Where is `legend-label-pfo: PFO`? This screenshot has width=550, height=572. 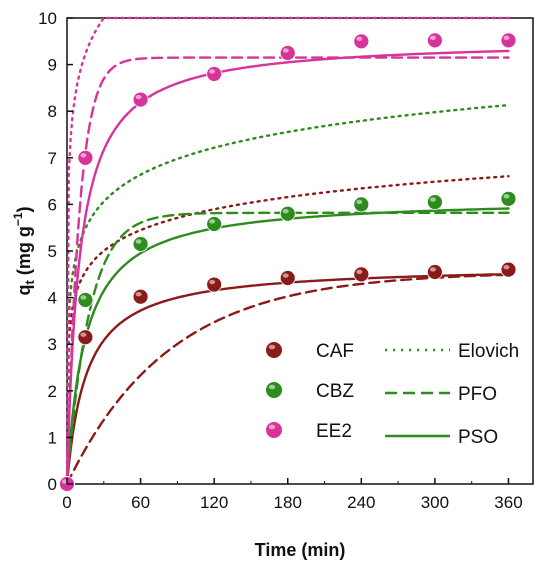
legend-label-pfo: PFO is located at coordinates (477, 394).